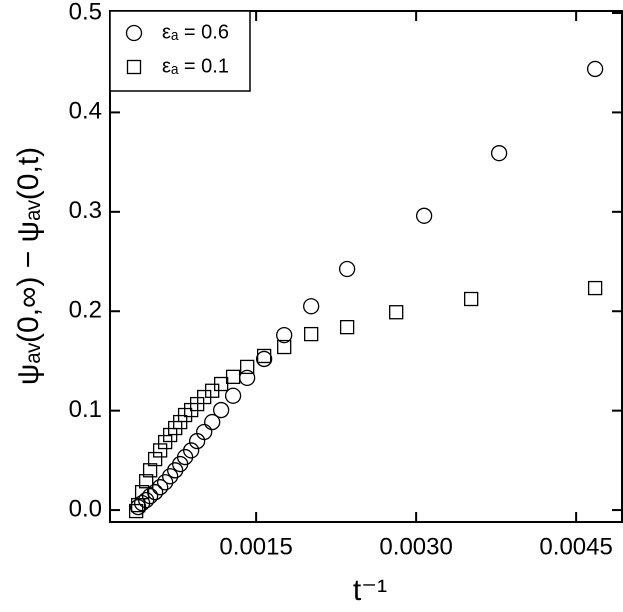  What do you see at coordinates (370, 590) in the screenshot?
I see `x-axis-label: t⁻¹` at bounding box center [370, 590].